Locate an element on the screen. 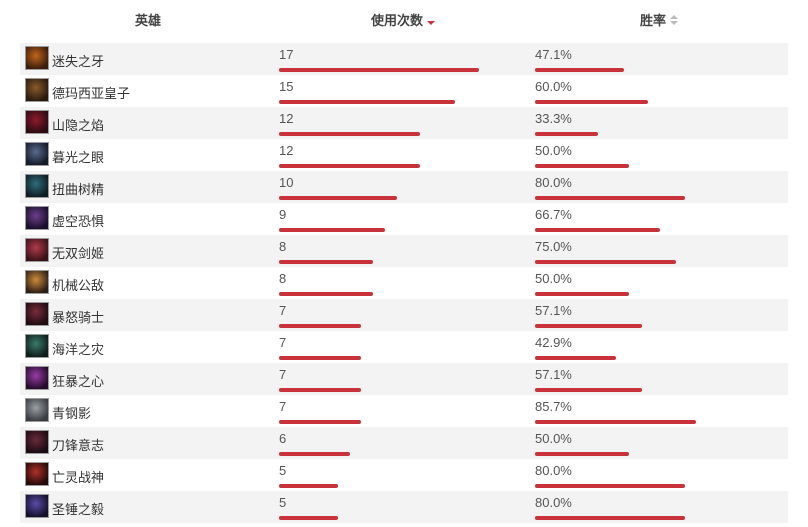 This screenshot has height=527, width=808. header-hero-label: 英雄 is located at coordinates (148, 20).